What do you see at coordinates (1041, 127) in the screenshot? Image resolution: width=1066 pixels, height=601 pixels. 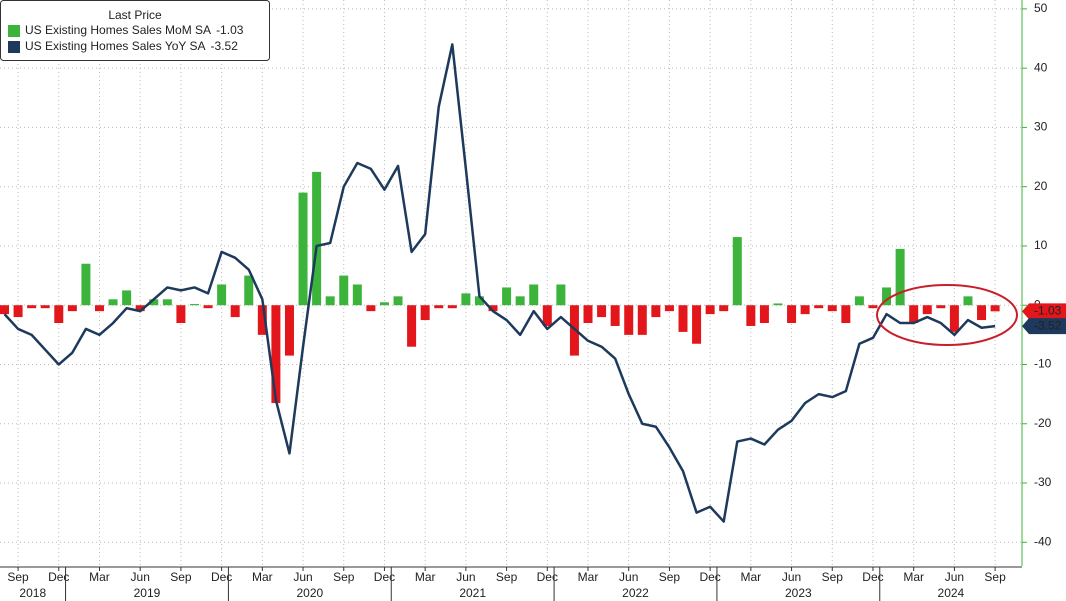 I see `y-tick-label: 30` at bounding box center [1041, 127].